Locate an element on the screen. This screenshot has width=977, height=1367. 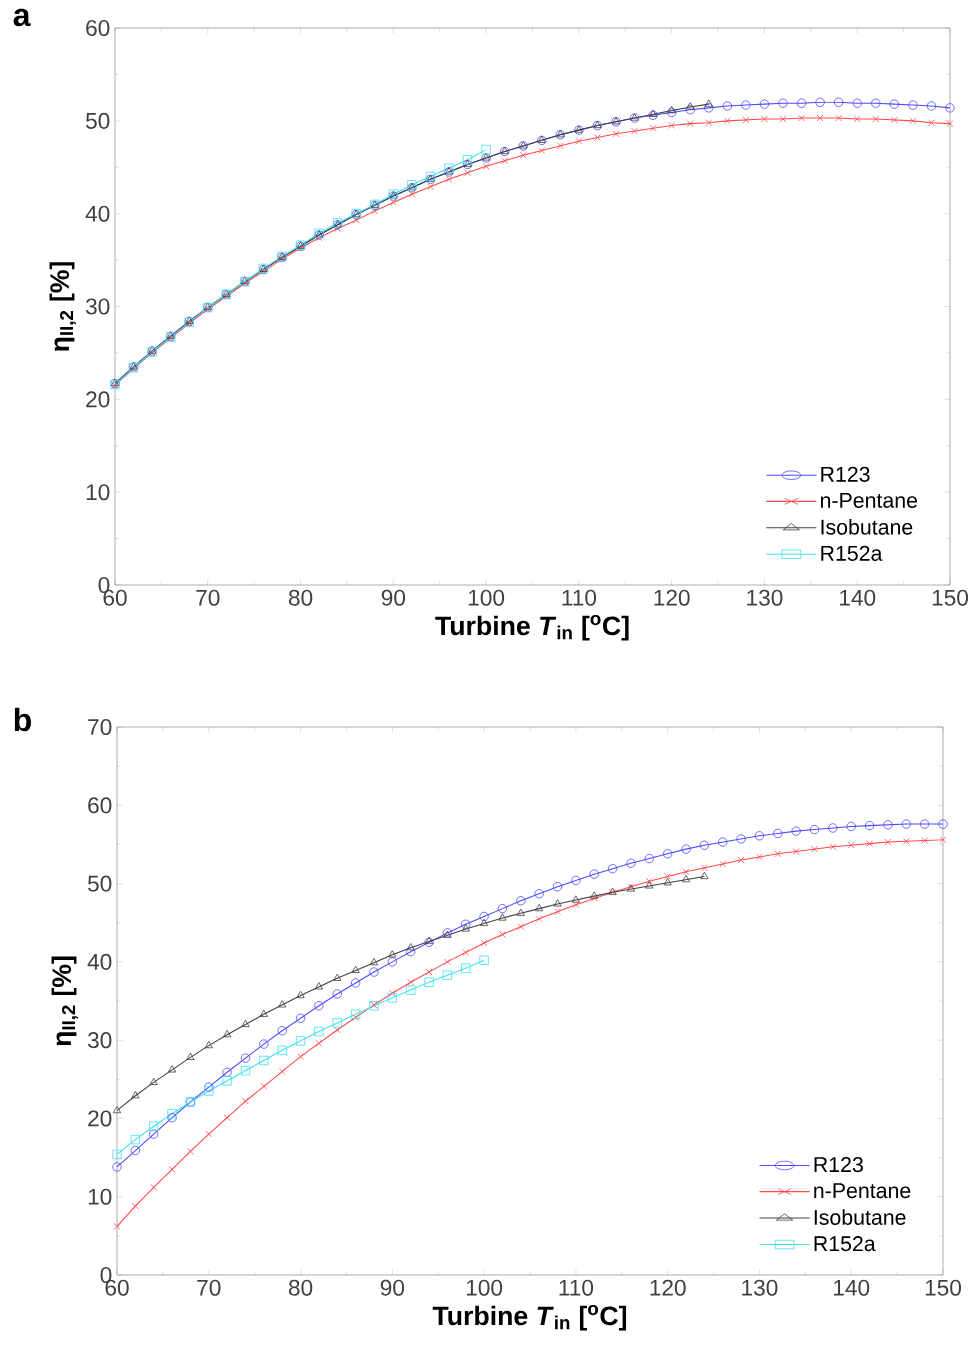
y-tick-label: 10 is located at coordinates (98, 492).